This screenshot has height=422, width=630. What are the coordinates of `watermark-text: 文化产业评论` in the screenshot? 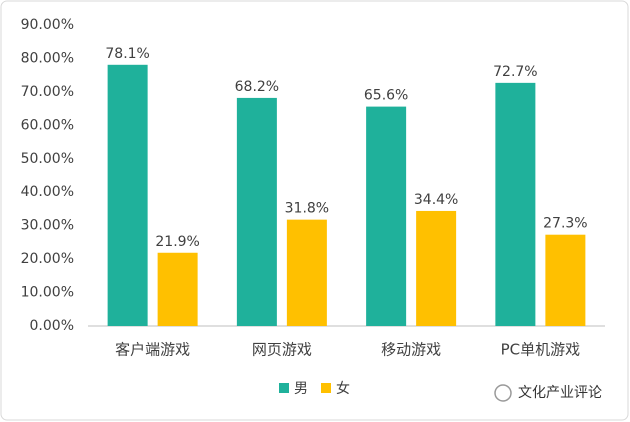 It's located at (560, 393).